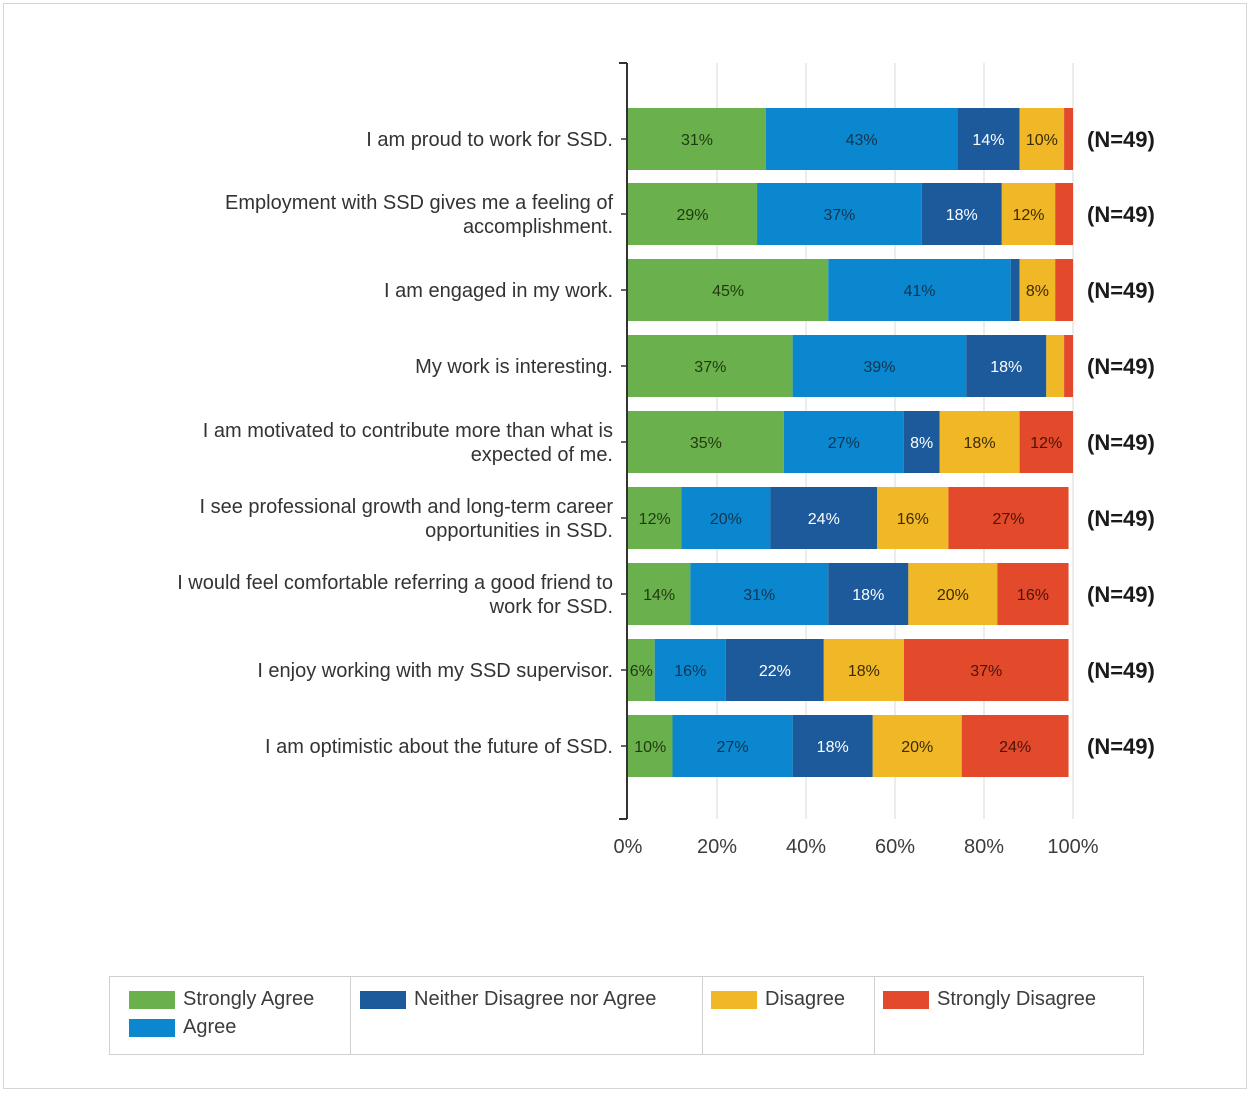 The width and height of the screenshot is (1253, 1095). I want to click on category-label: My work is interesting., so click(514, 367).